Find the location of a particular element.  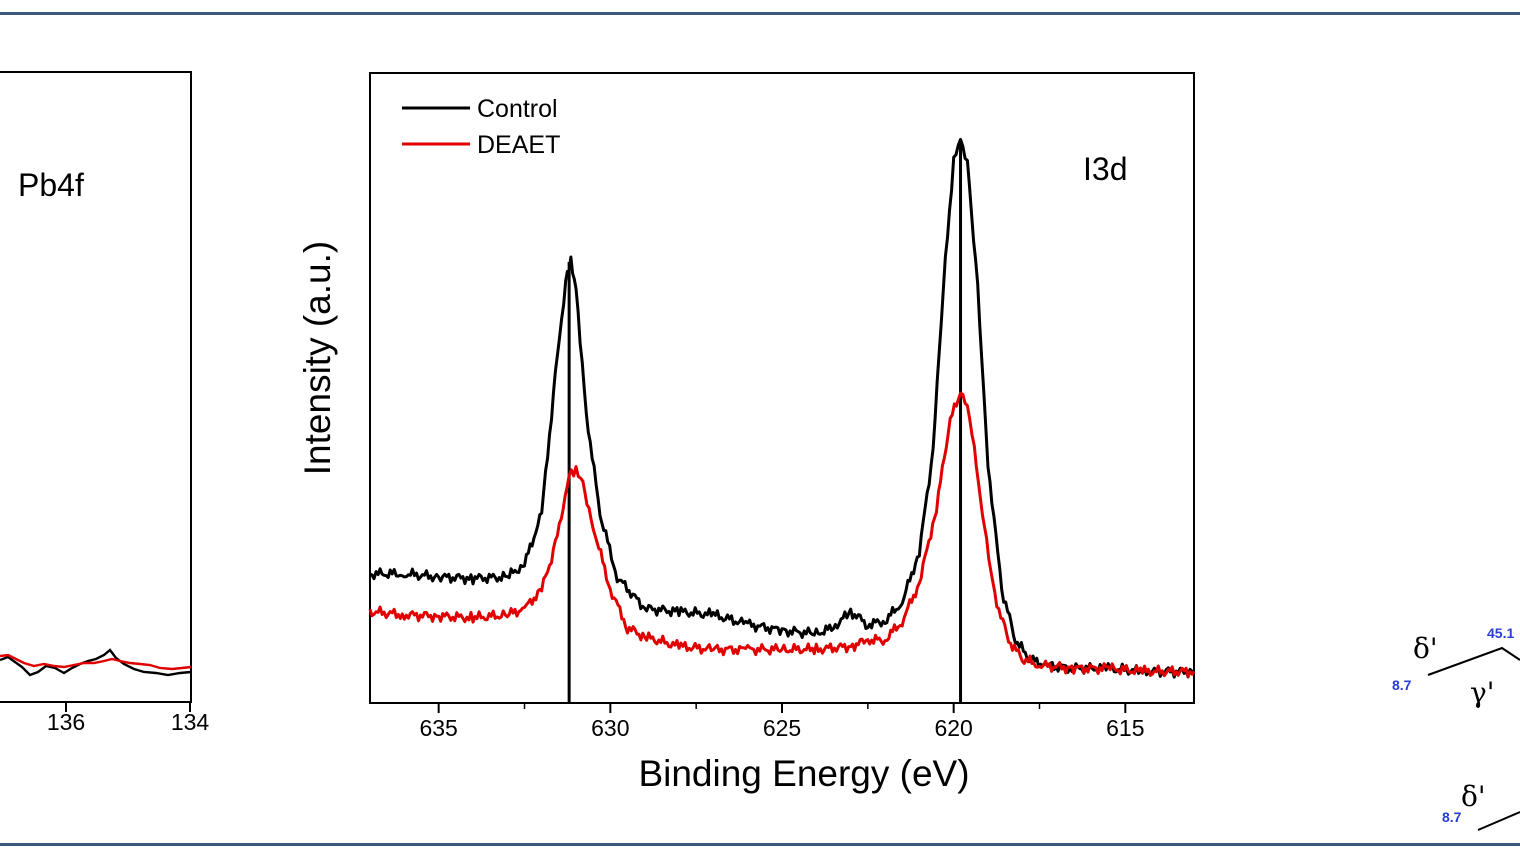

x-tick-label-630: 630 is located at coordinates (610, 728).